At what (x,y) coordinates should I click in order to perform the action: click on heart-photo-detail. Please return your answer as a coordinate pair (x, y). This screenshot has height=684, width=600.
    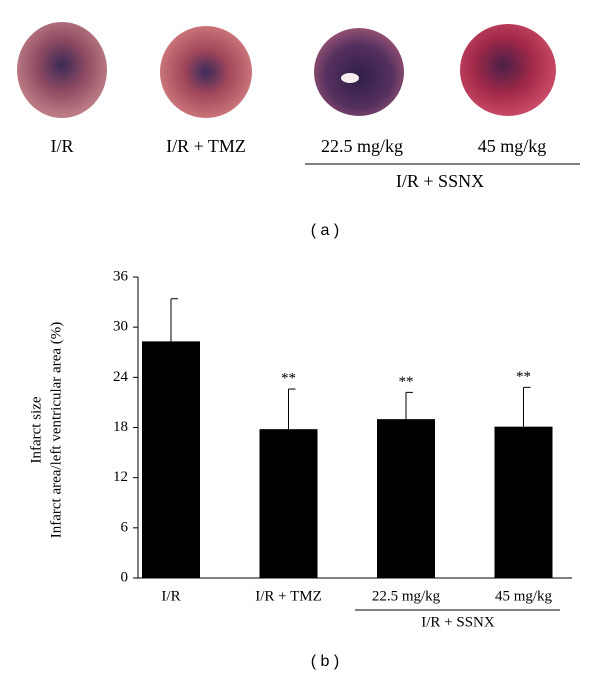
    Looking at the image, I should click on (350, 78).